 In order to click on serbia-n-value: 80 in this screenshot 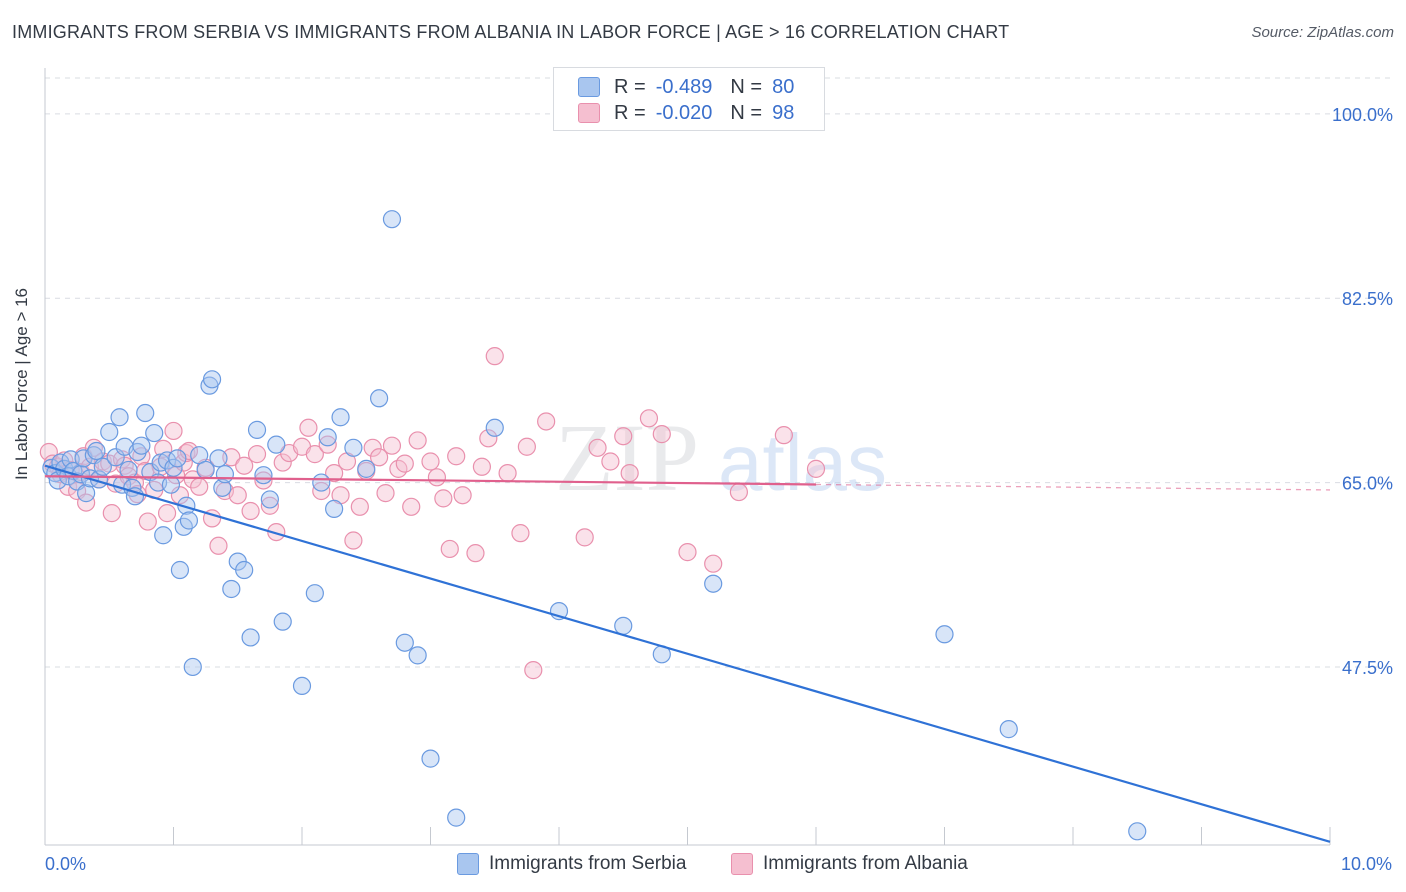, I will do `click(783, 86)`.